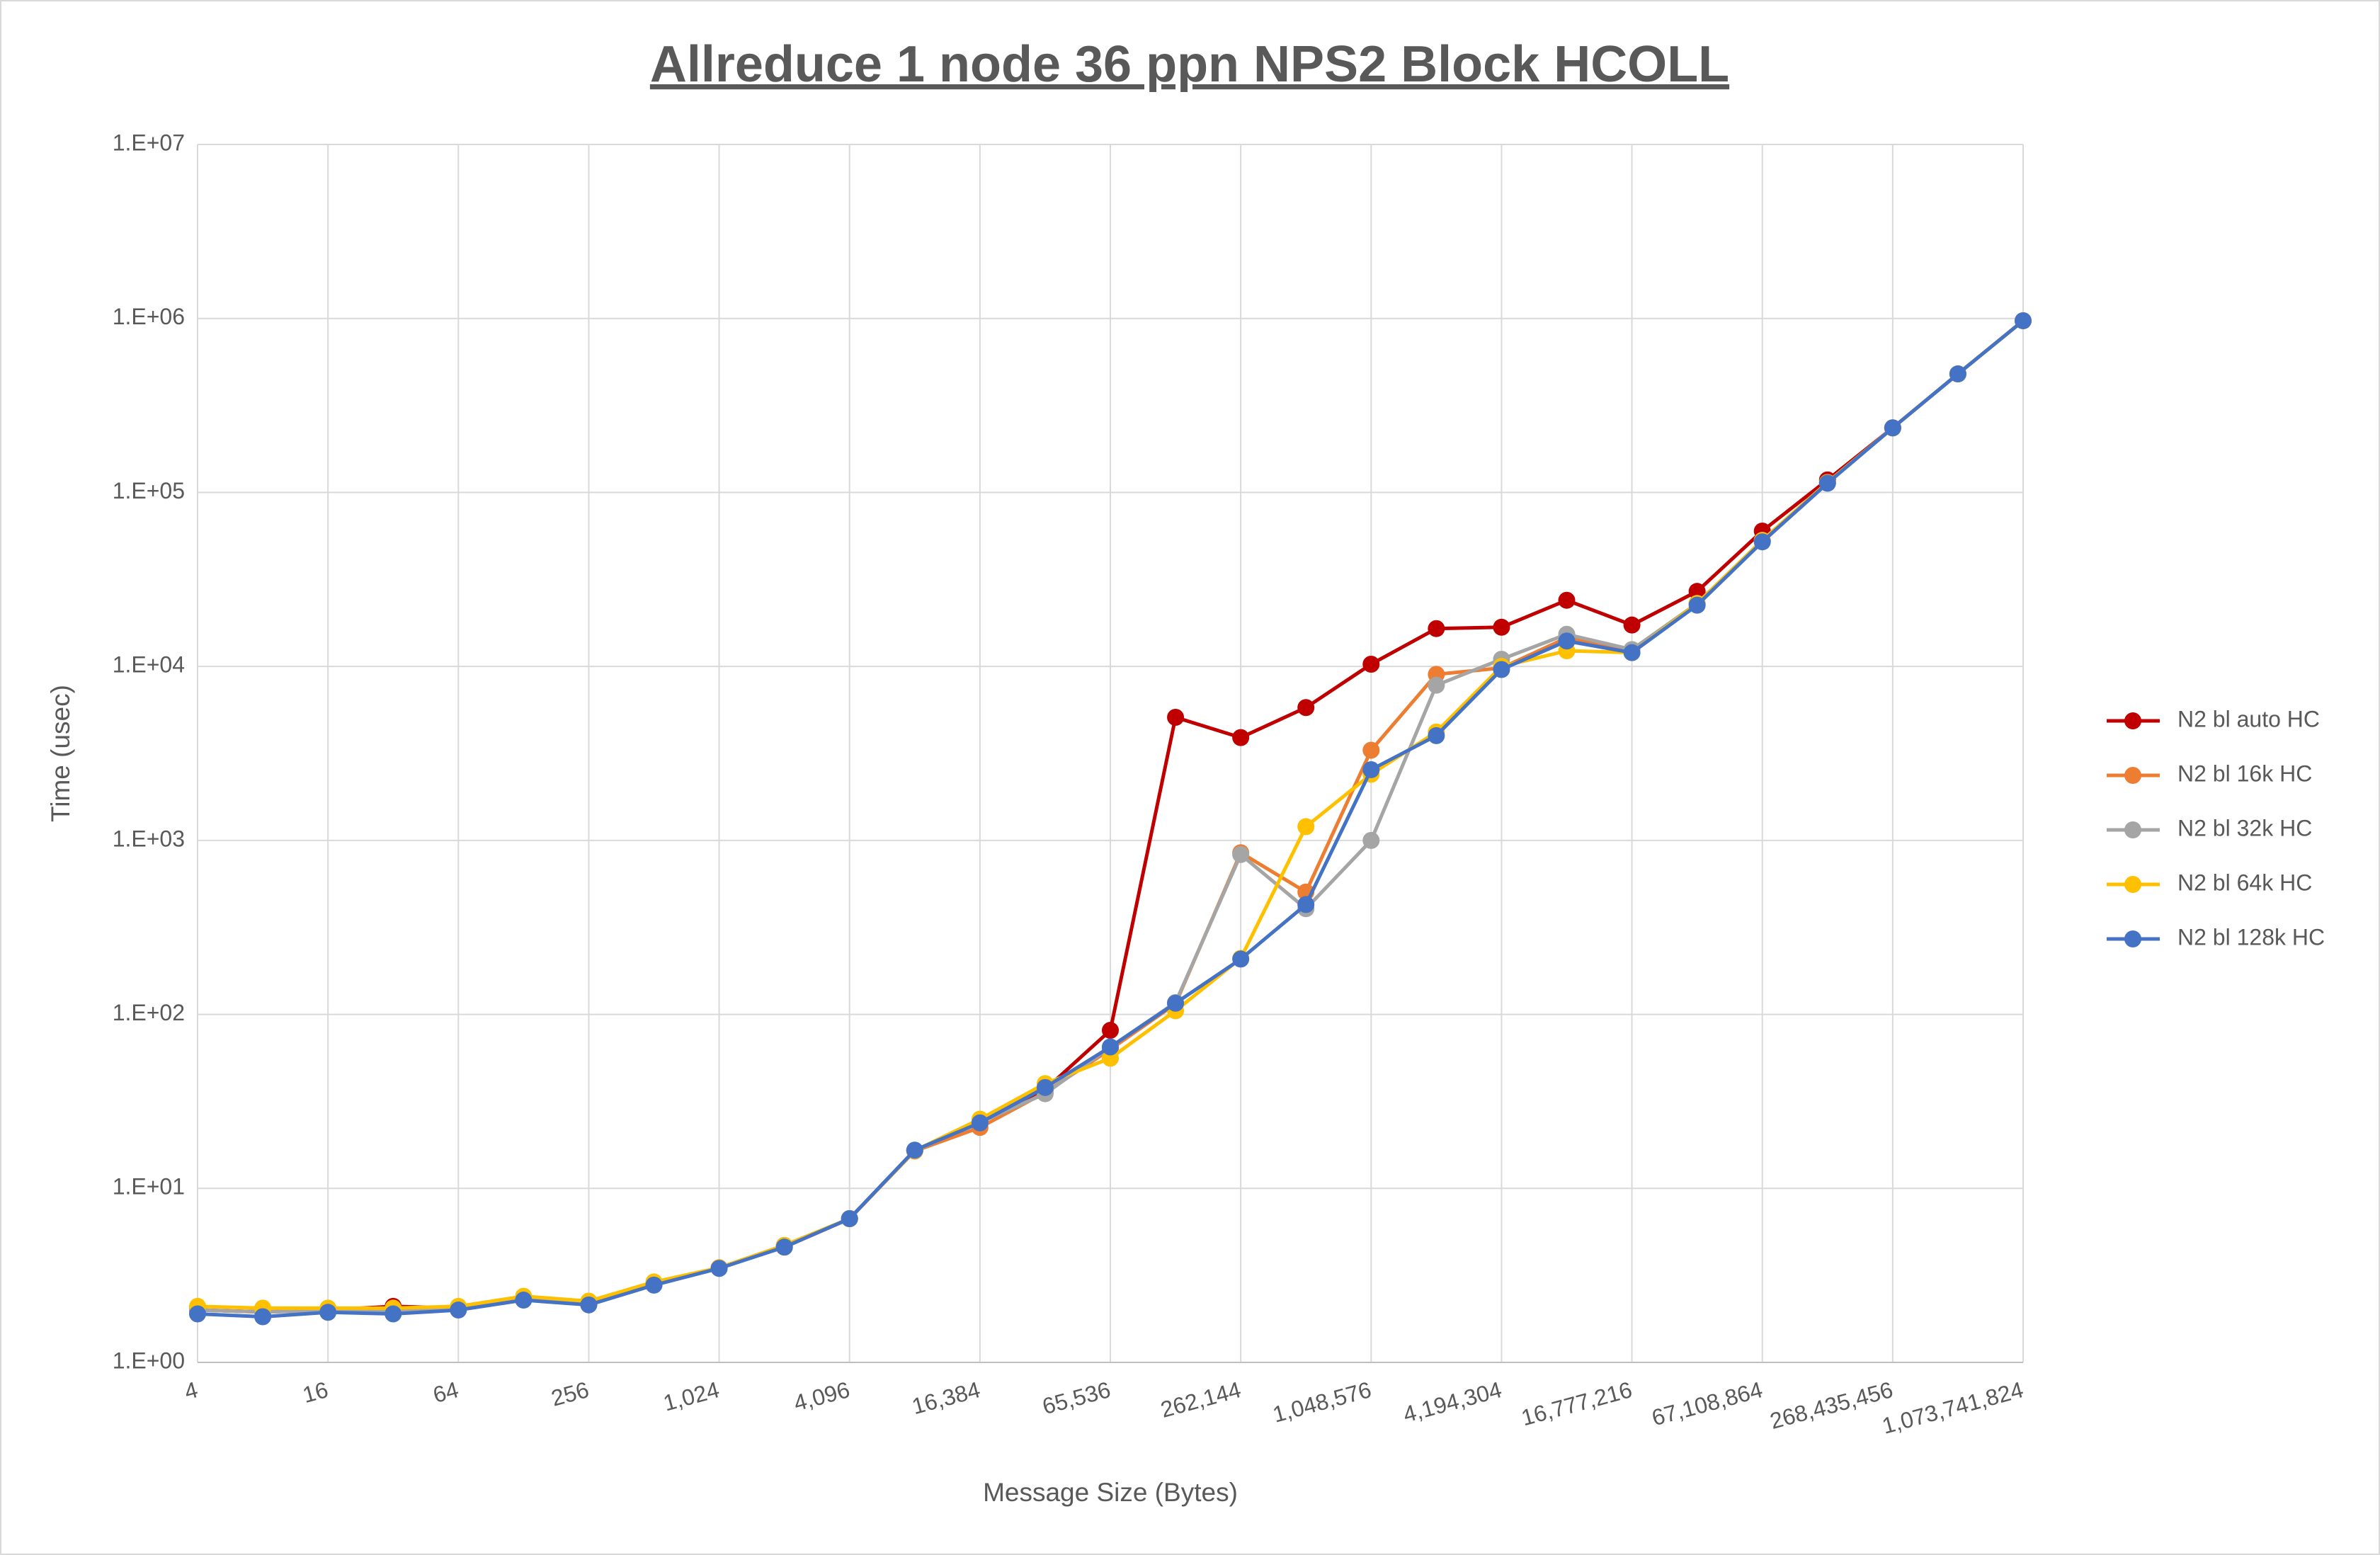  What do you see at coordinates (2244, 828) in the screenshot?
I see `legend-label: N2 bl 32k HC` at bounding box center [2244, 828].